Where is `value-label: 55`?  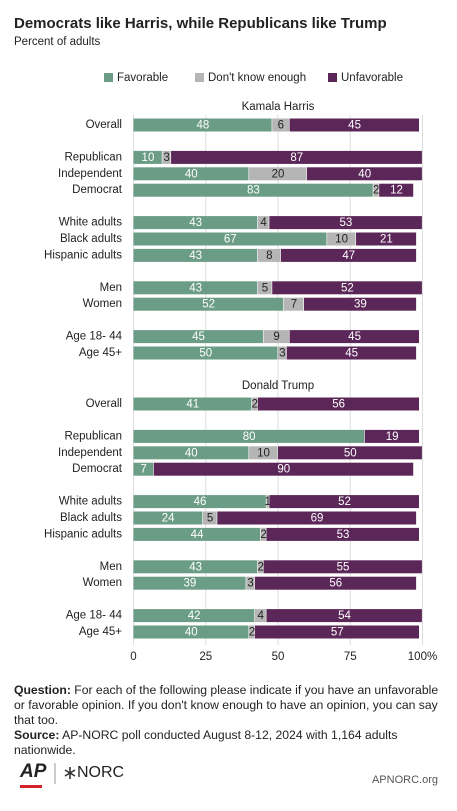 value-label: 55 is located at coordinates (343, 567).